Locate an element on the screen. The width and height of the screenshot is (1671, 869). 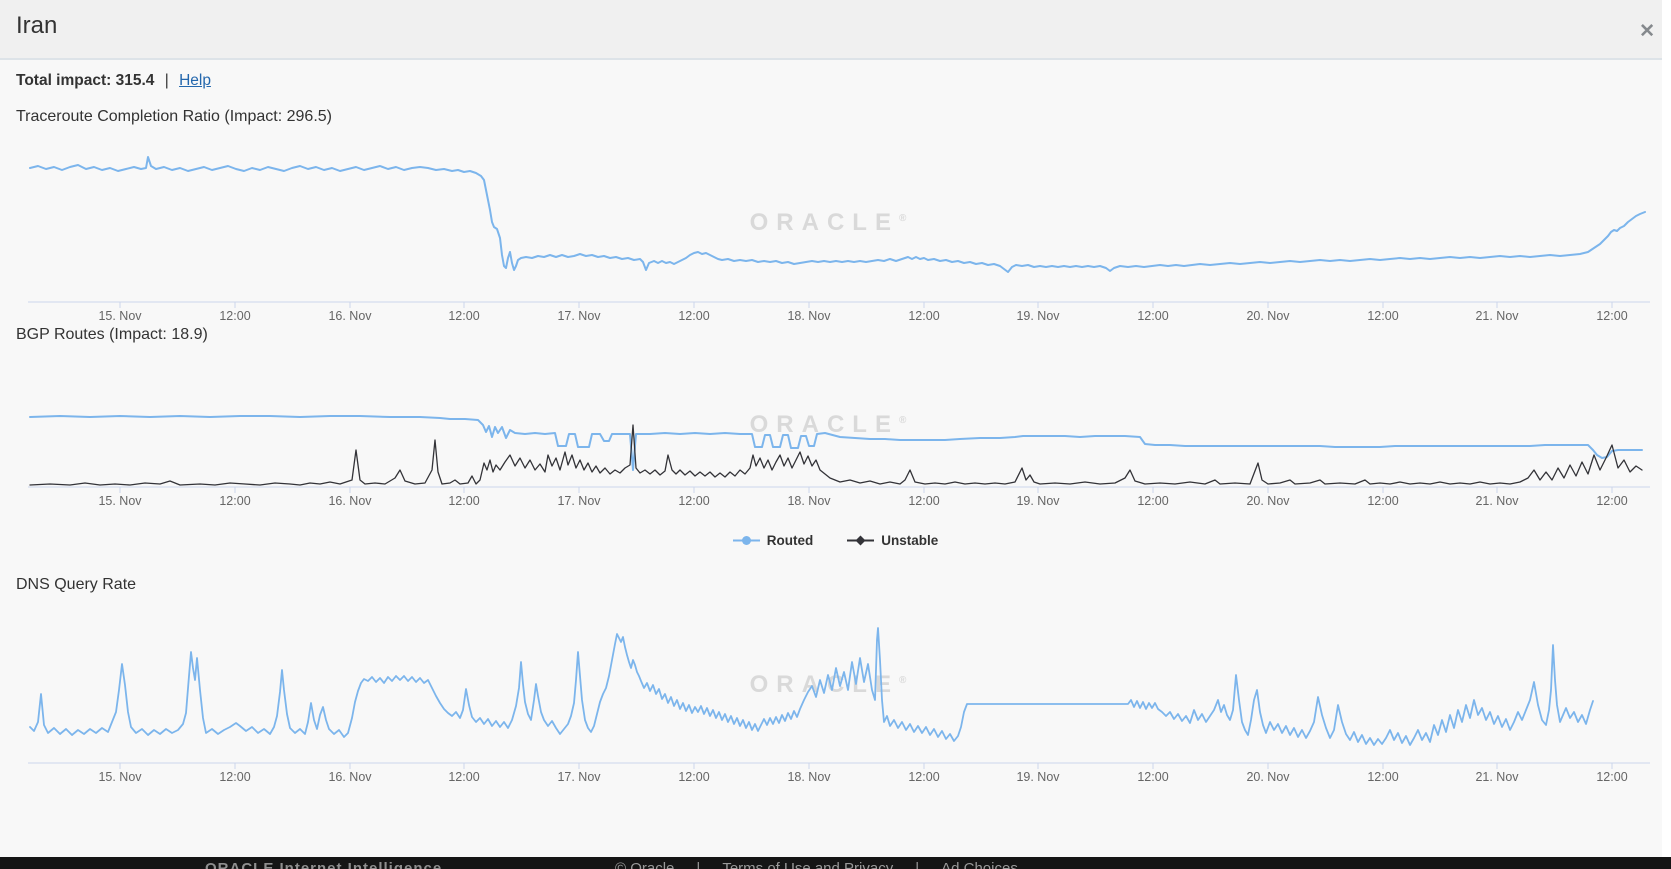
bgp-chart-title: BGP Routes (Impact: 18.9) is located at coordinates (112, 334).